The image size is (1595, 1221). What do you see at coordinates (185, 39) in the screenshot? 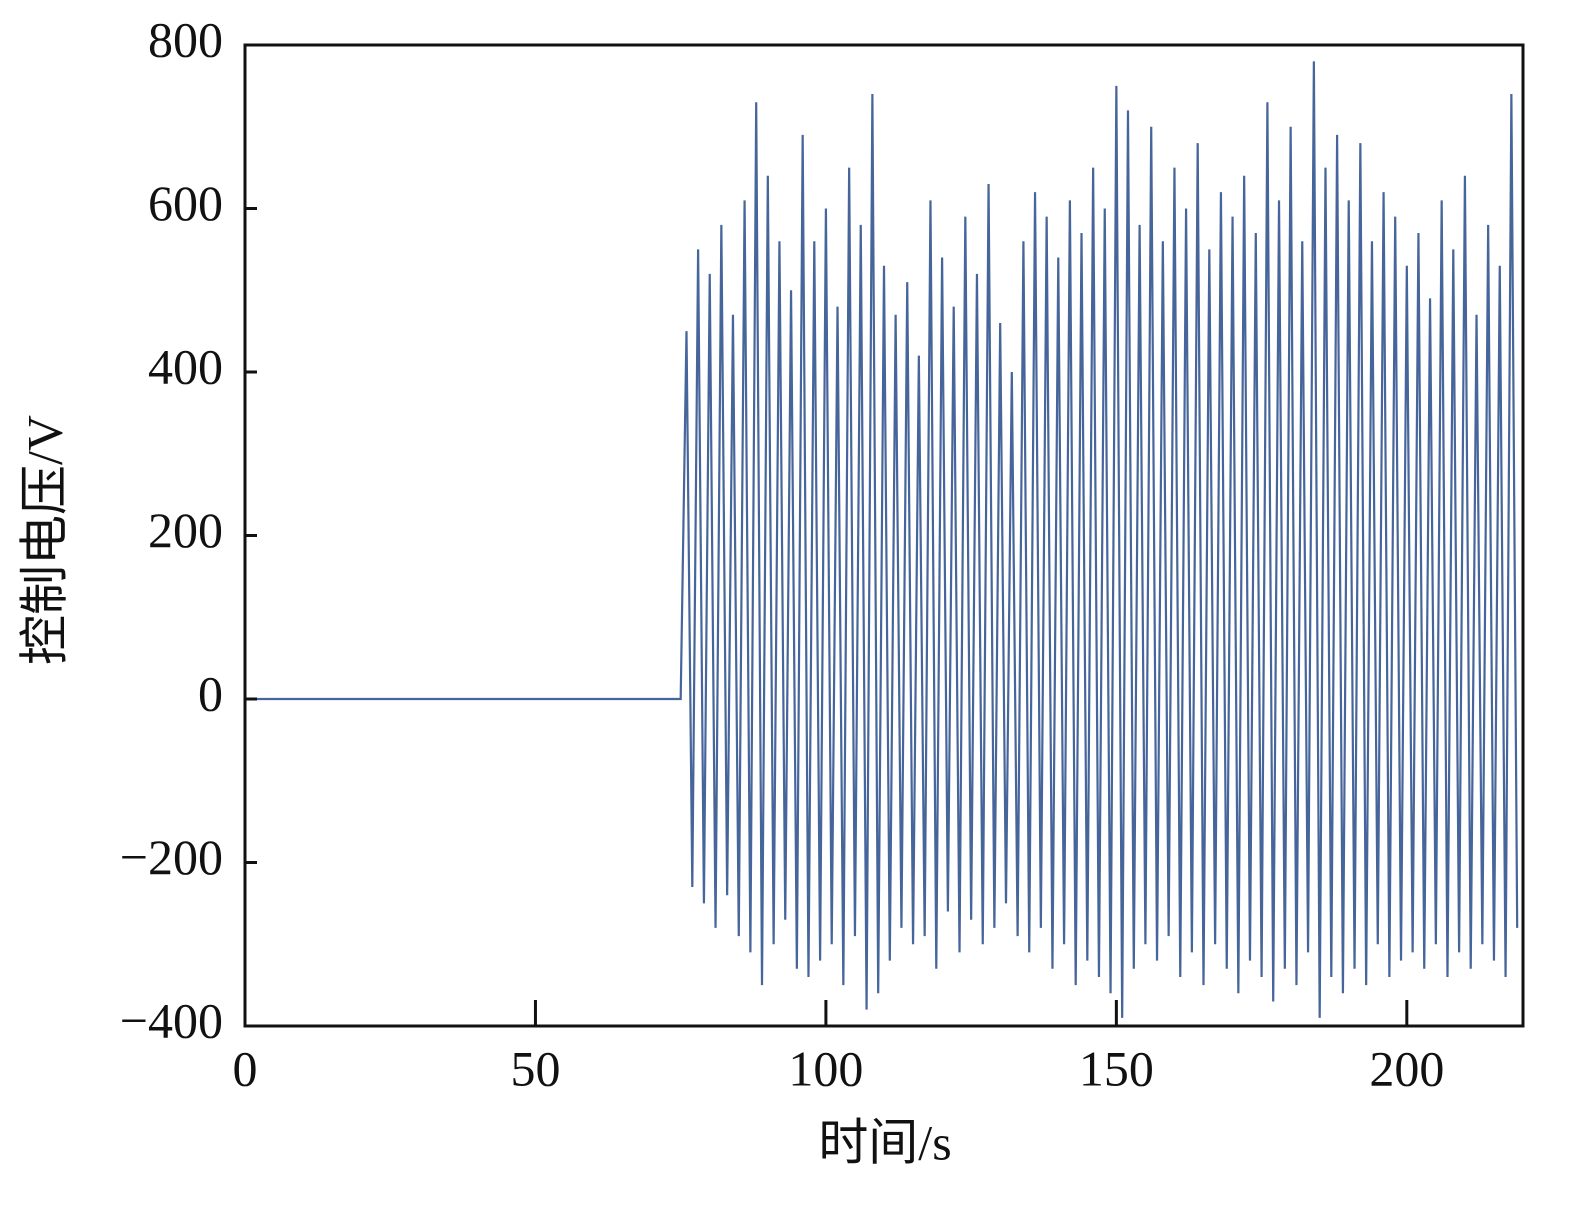
I see `y-tick-label: 800` at bounding box center [185, 39].